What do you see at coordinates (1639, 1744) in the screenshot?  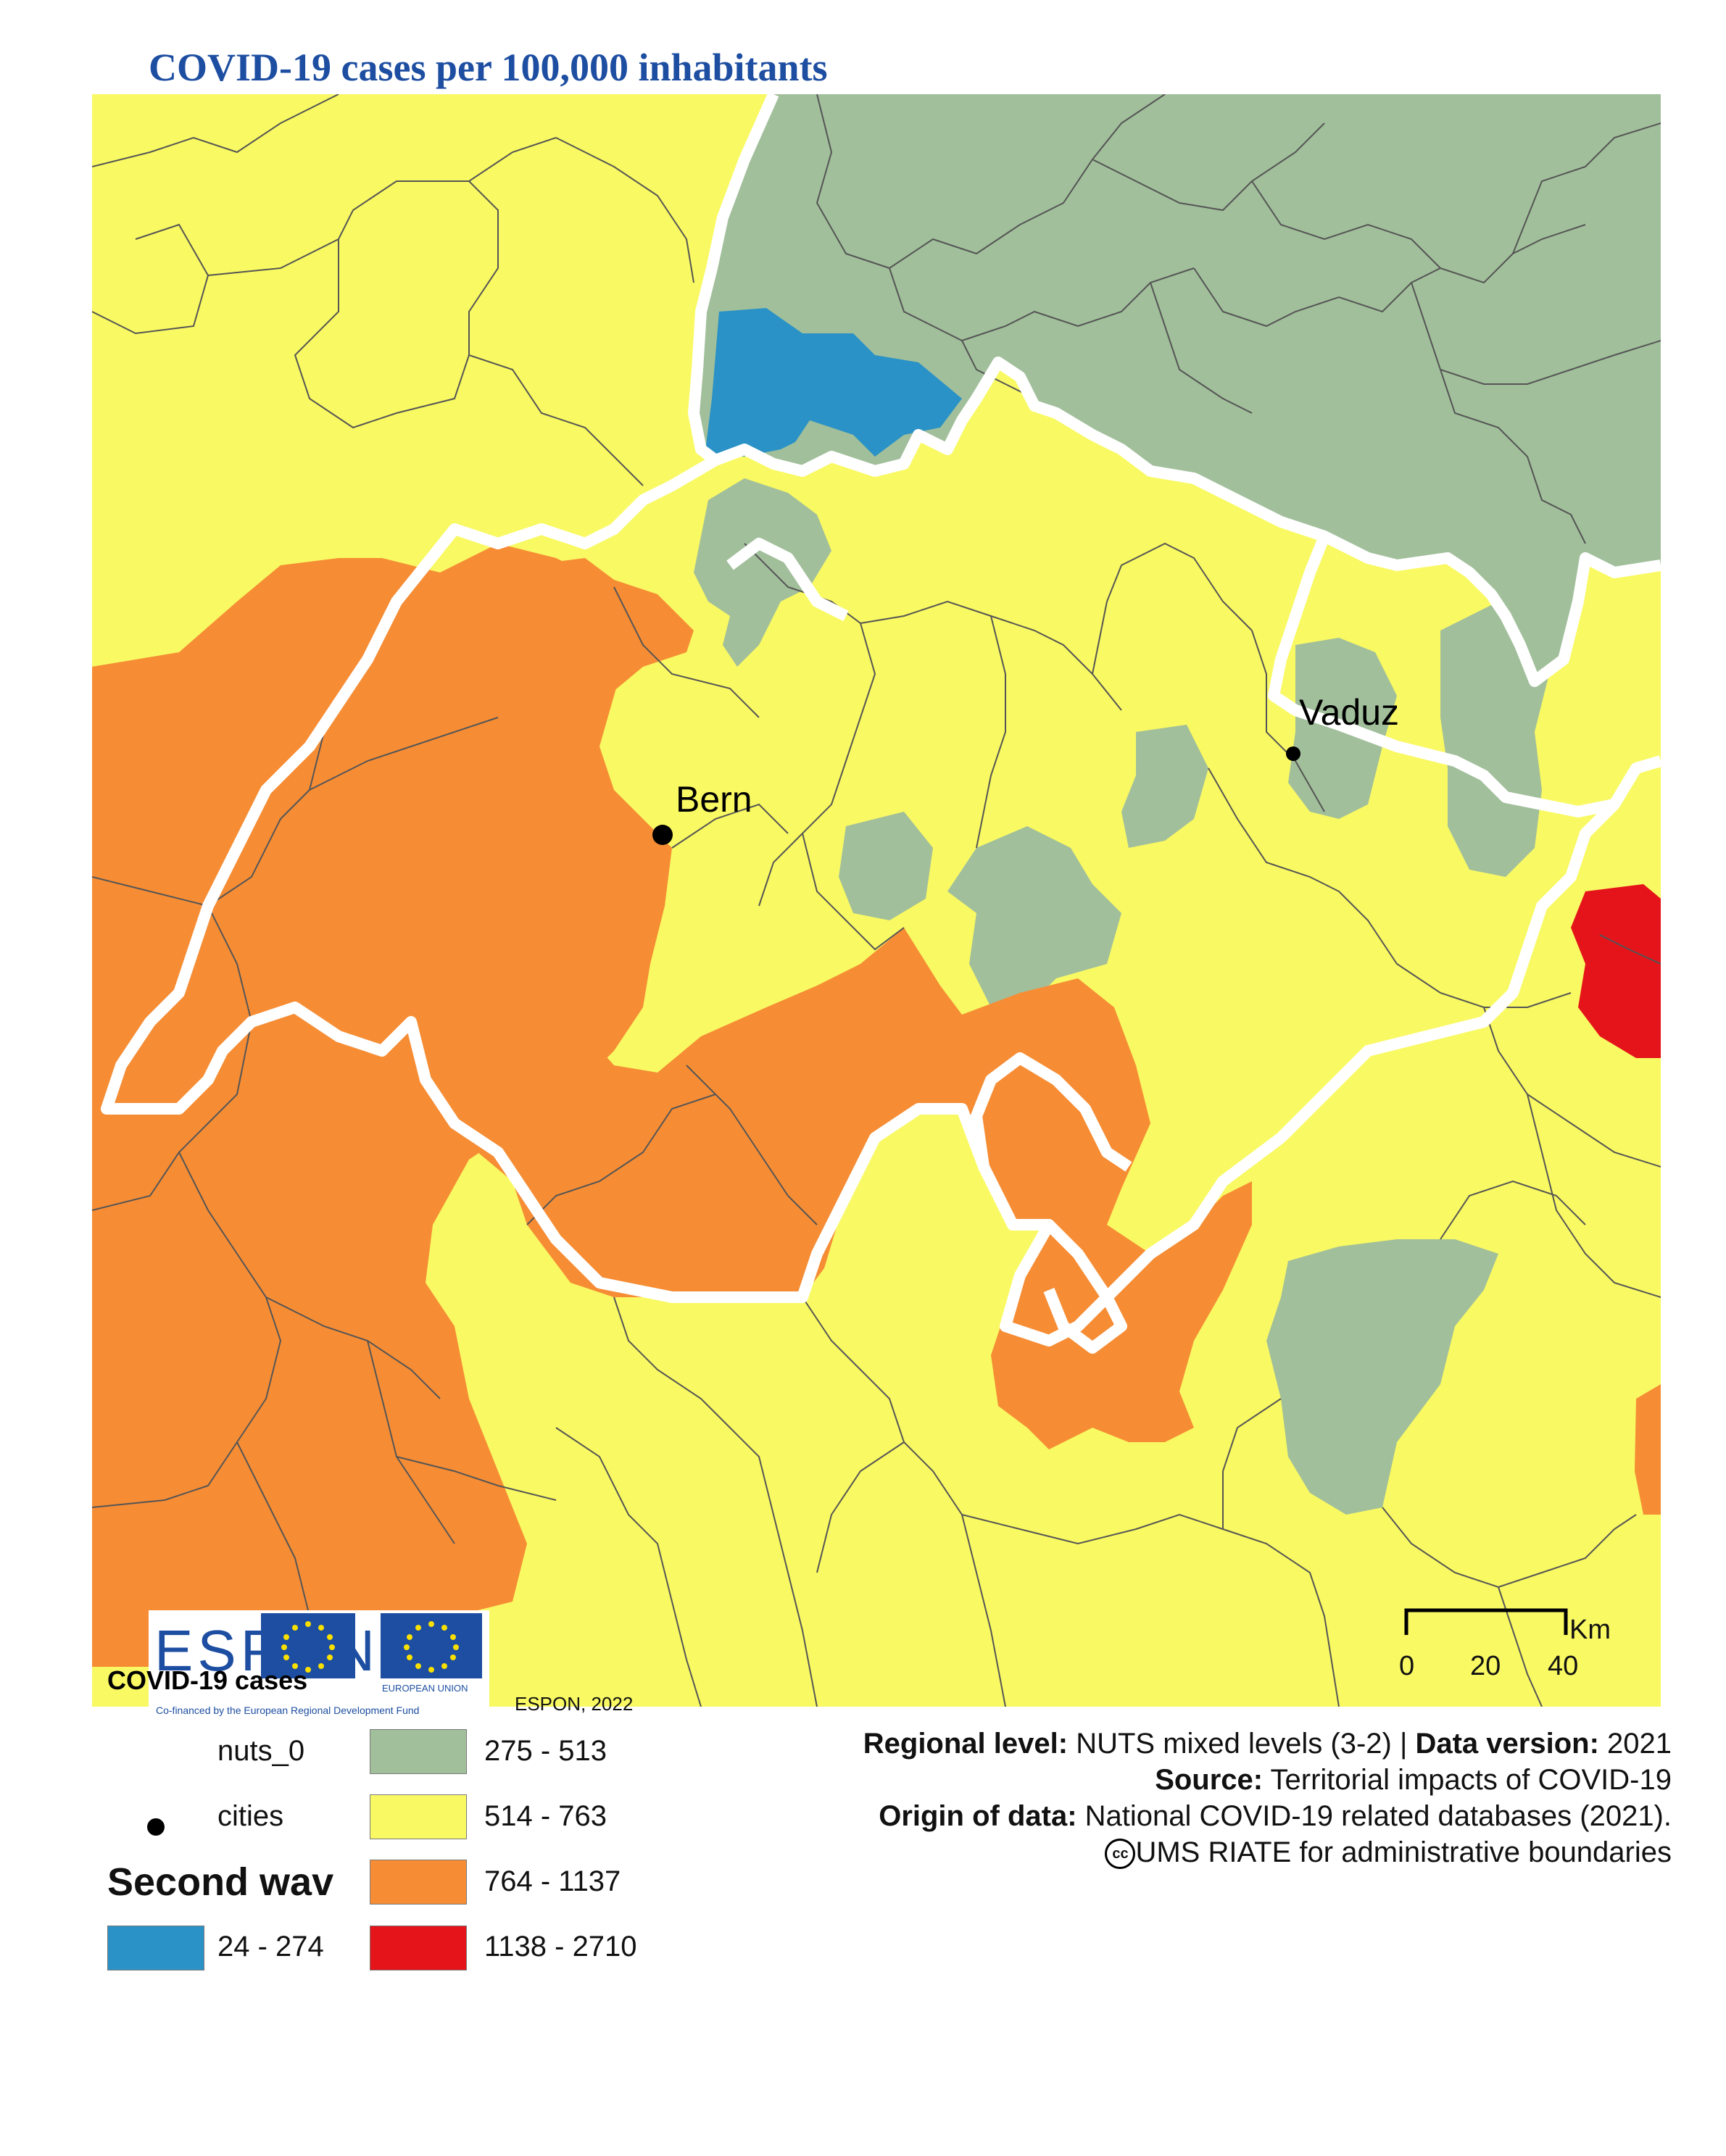 I see `meta-data-version-value: 2021` at bounding box center [1639, 1744].